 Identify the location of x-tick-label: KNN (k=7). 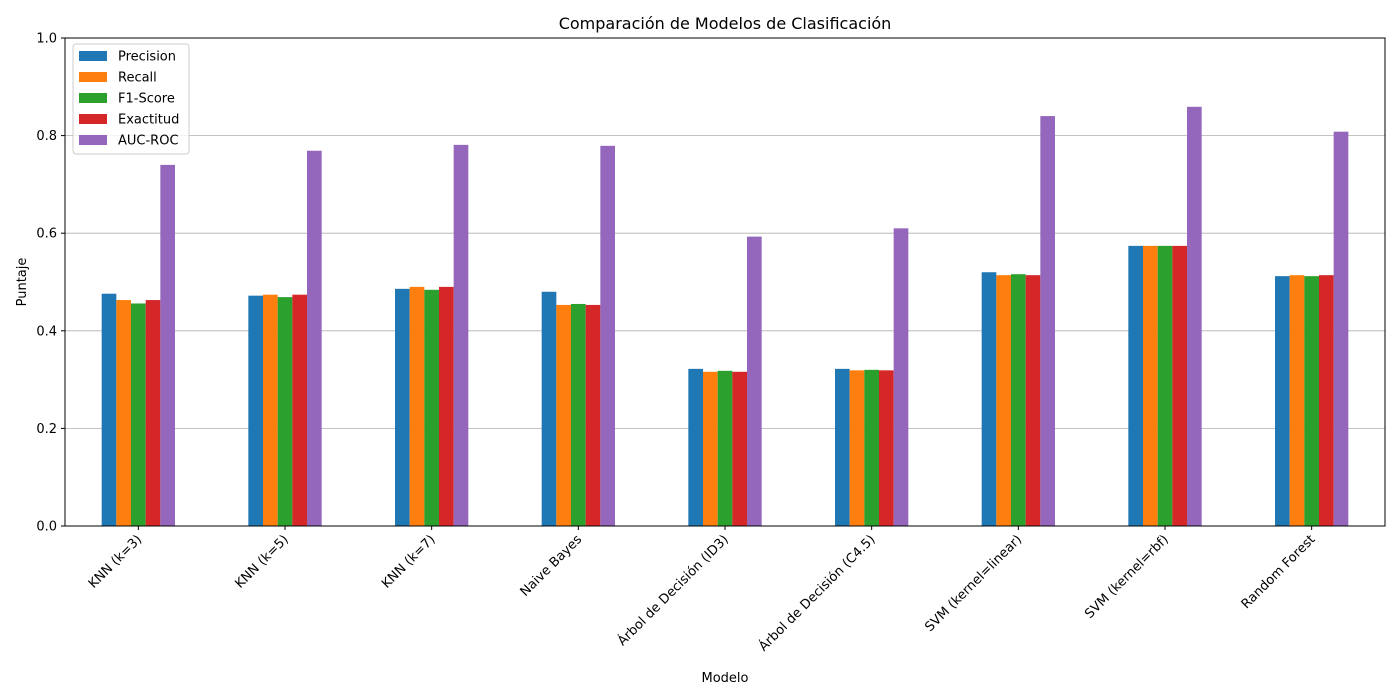
(408, 561).